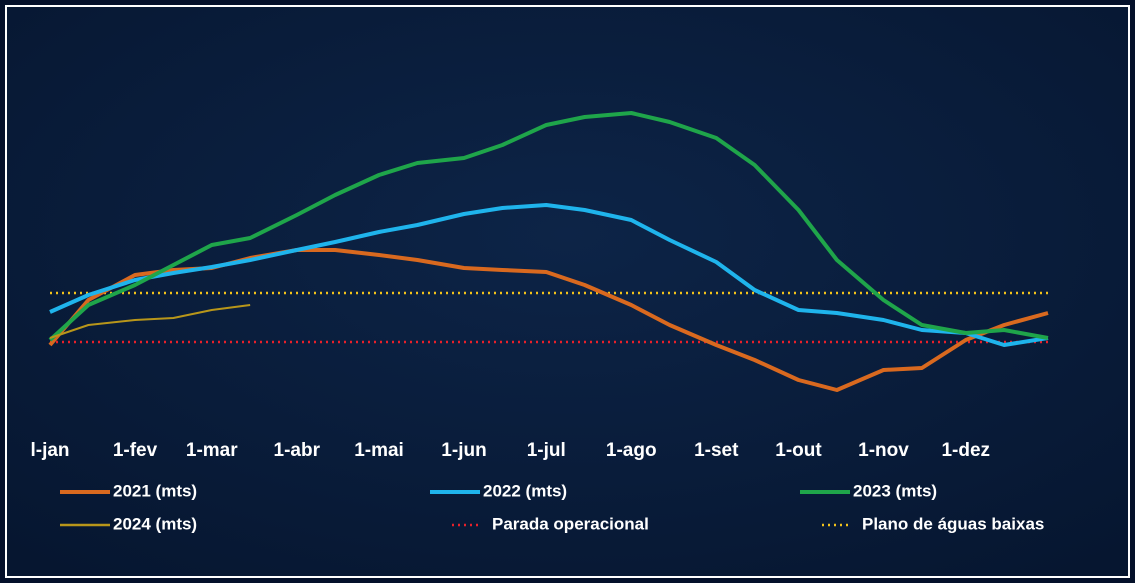 This screenshot has width=1135, height=583. Describe the element at coordinates (155, 523) in the screenshot. I see `legend-label: 2024 (mts)` at that location.